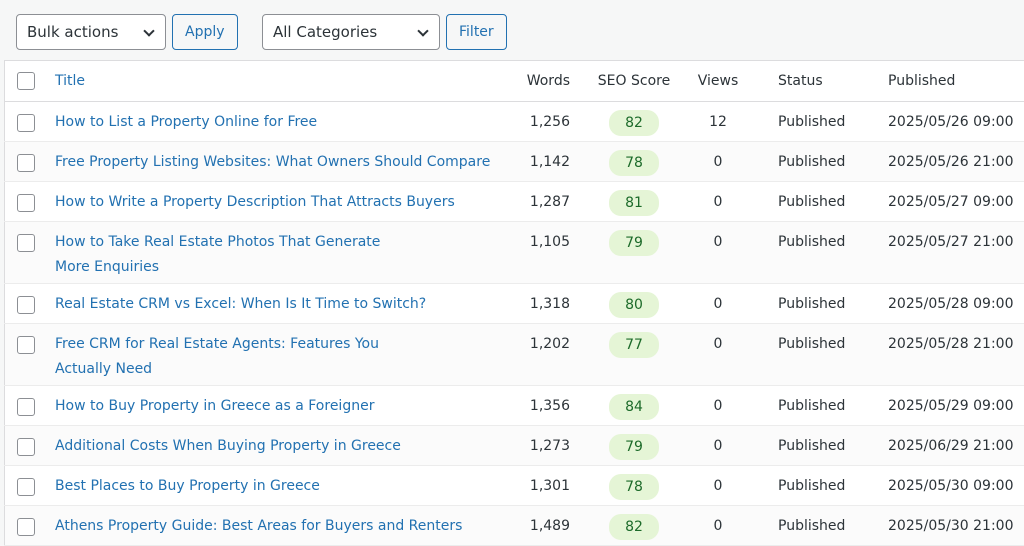 The image size is (1024, 546). I want to click on seo-cell: 78, so click(634, 486).